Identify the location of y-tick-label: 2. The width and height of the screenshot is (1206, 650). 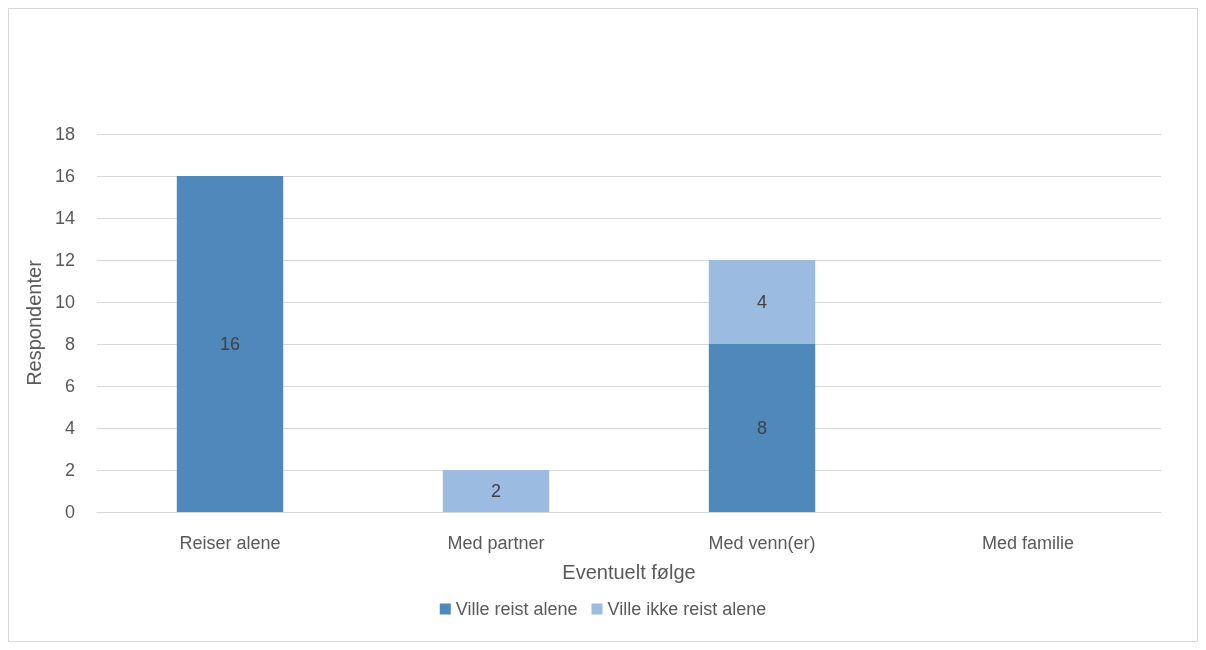
(69, 470).